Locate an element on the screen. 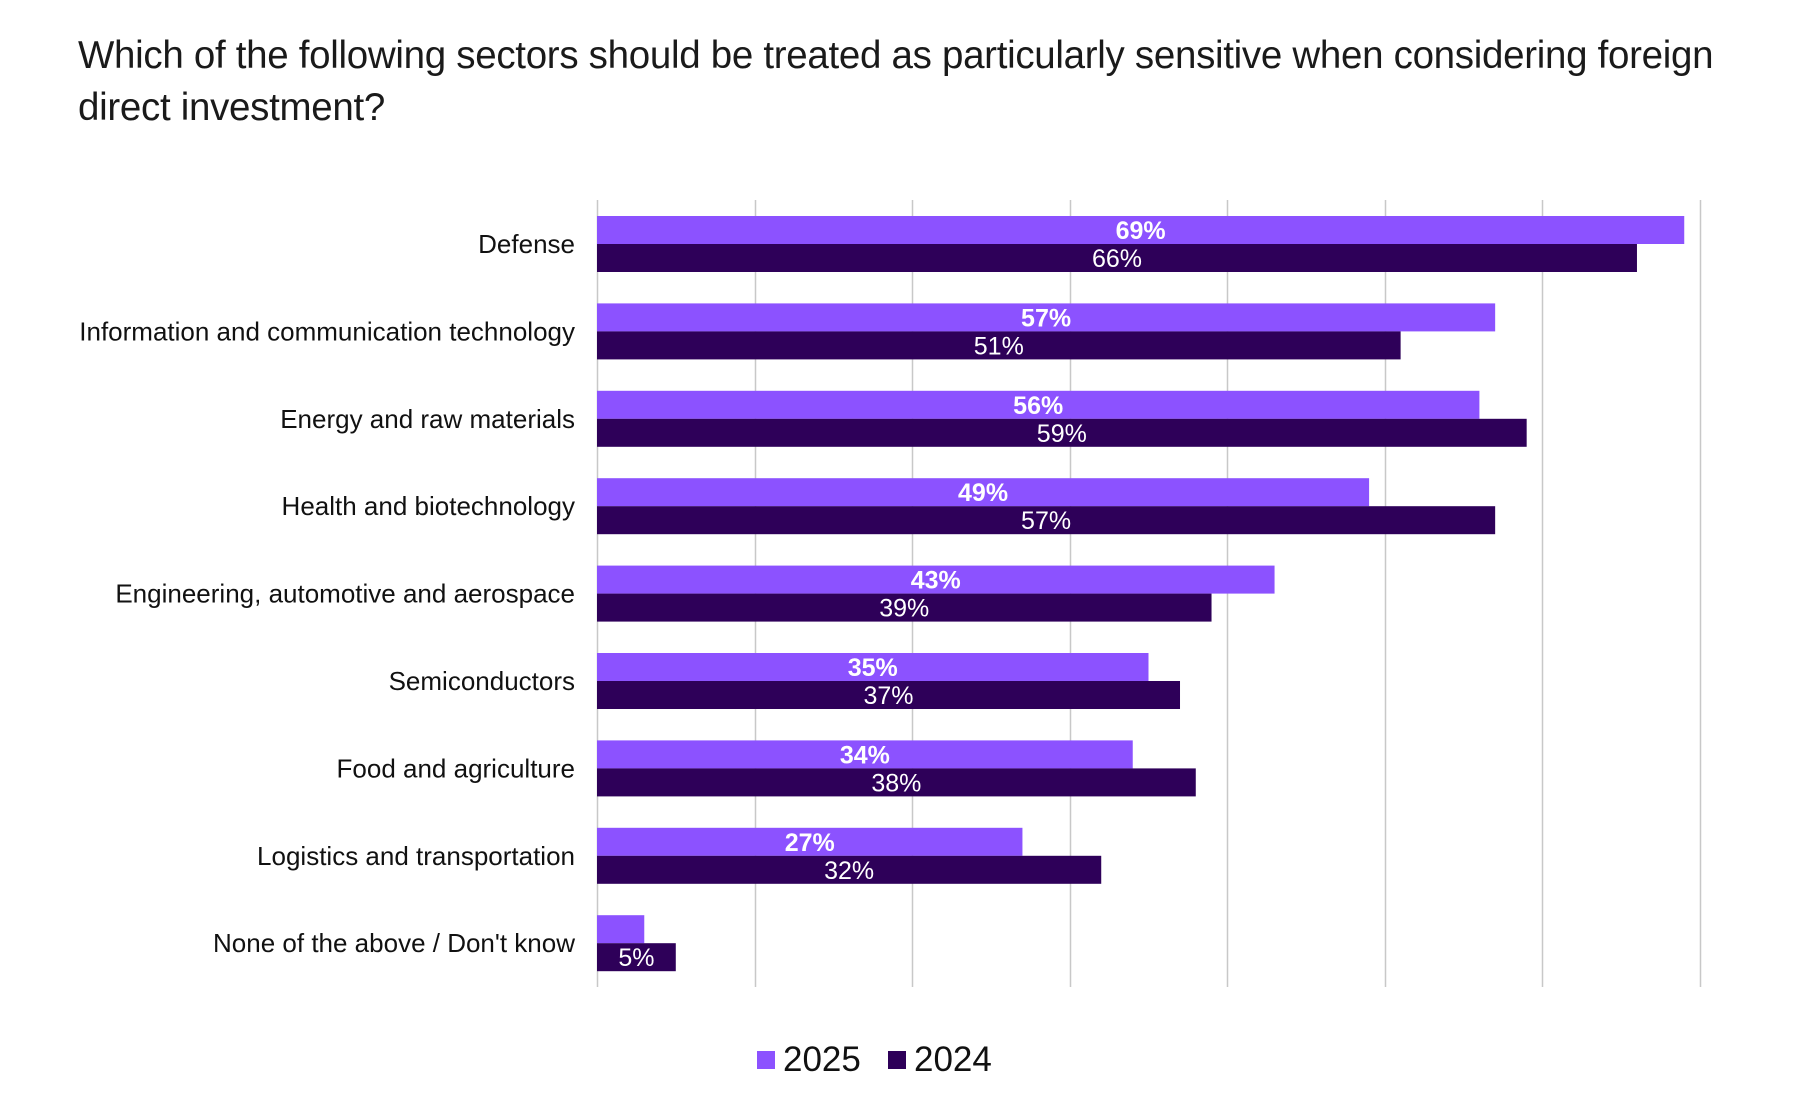 This screenshot has width=1819, height=1094. category-label: Semiconductors is located at coordinates (482, 681).